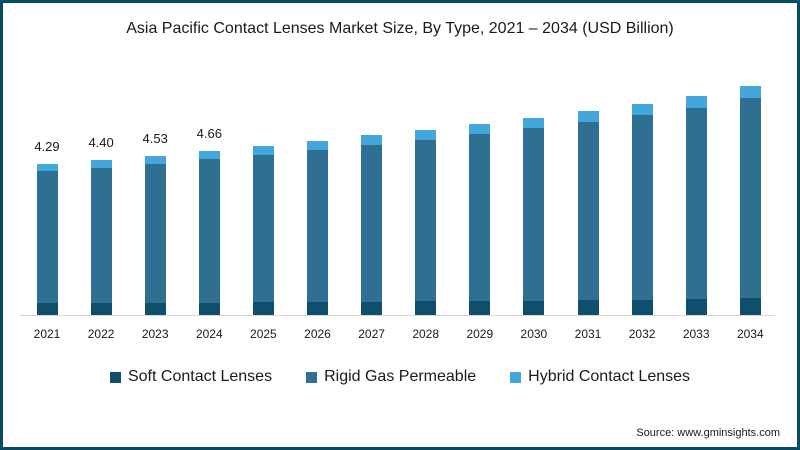 The height and width of the screenshot is (450, 800). I want to click on x-tick-label: 2028, so click(426, 334).